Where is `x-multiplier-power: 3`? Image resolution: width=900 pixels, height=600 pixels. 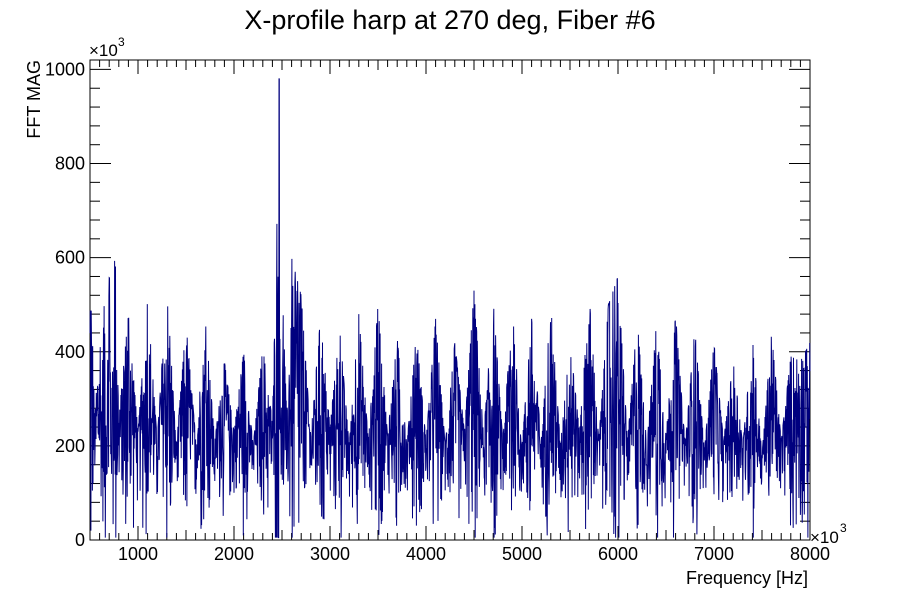
x-multiplier-power: 3 is located at coordinates (843, 528).